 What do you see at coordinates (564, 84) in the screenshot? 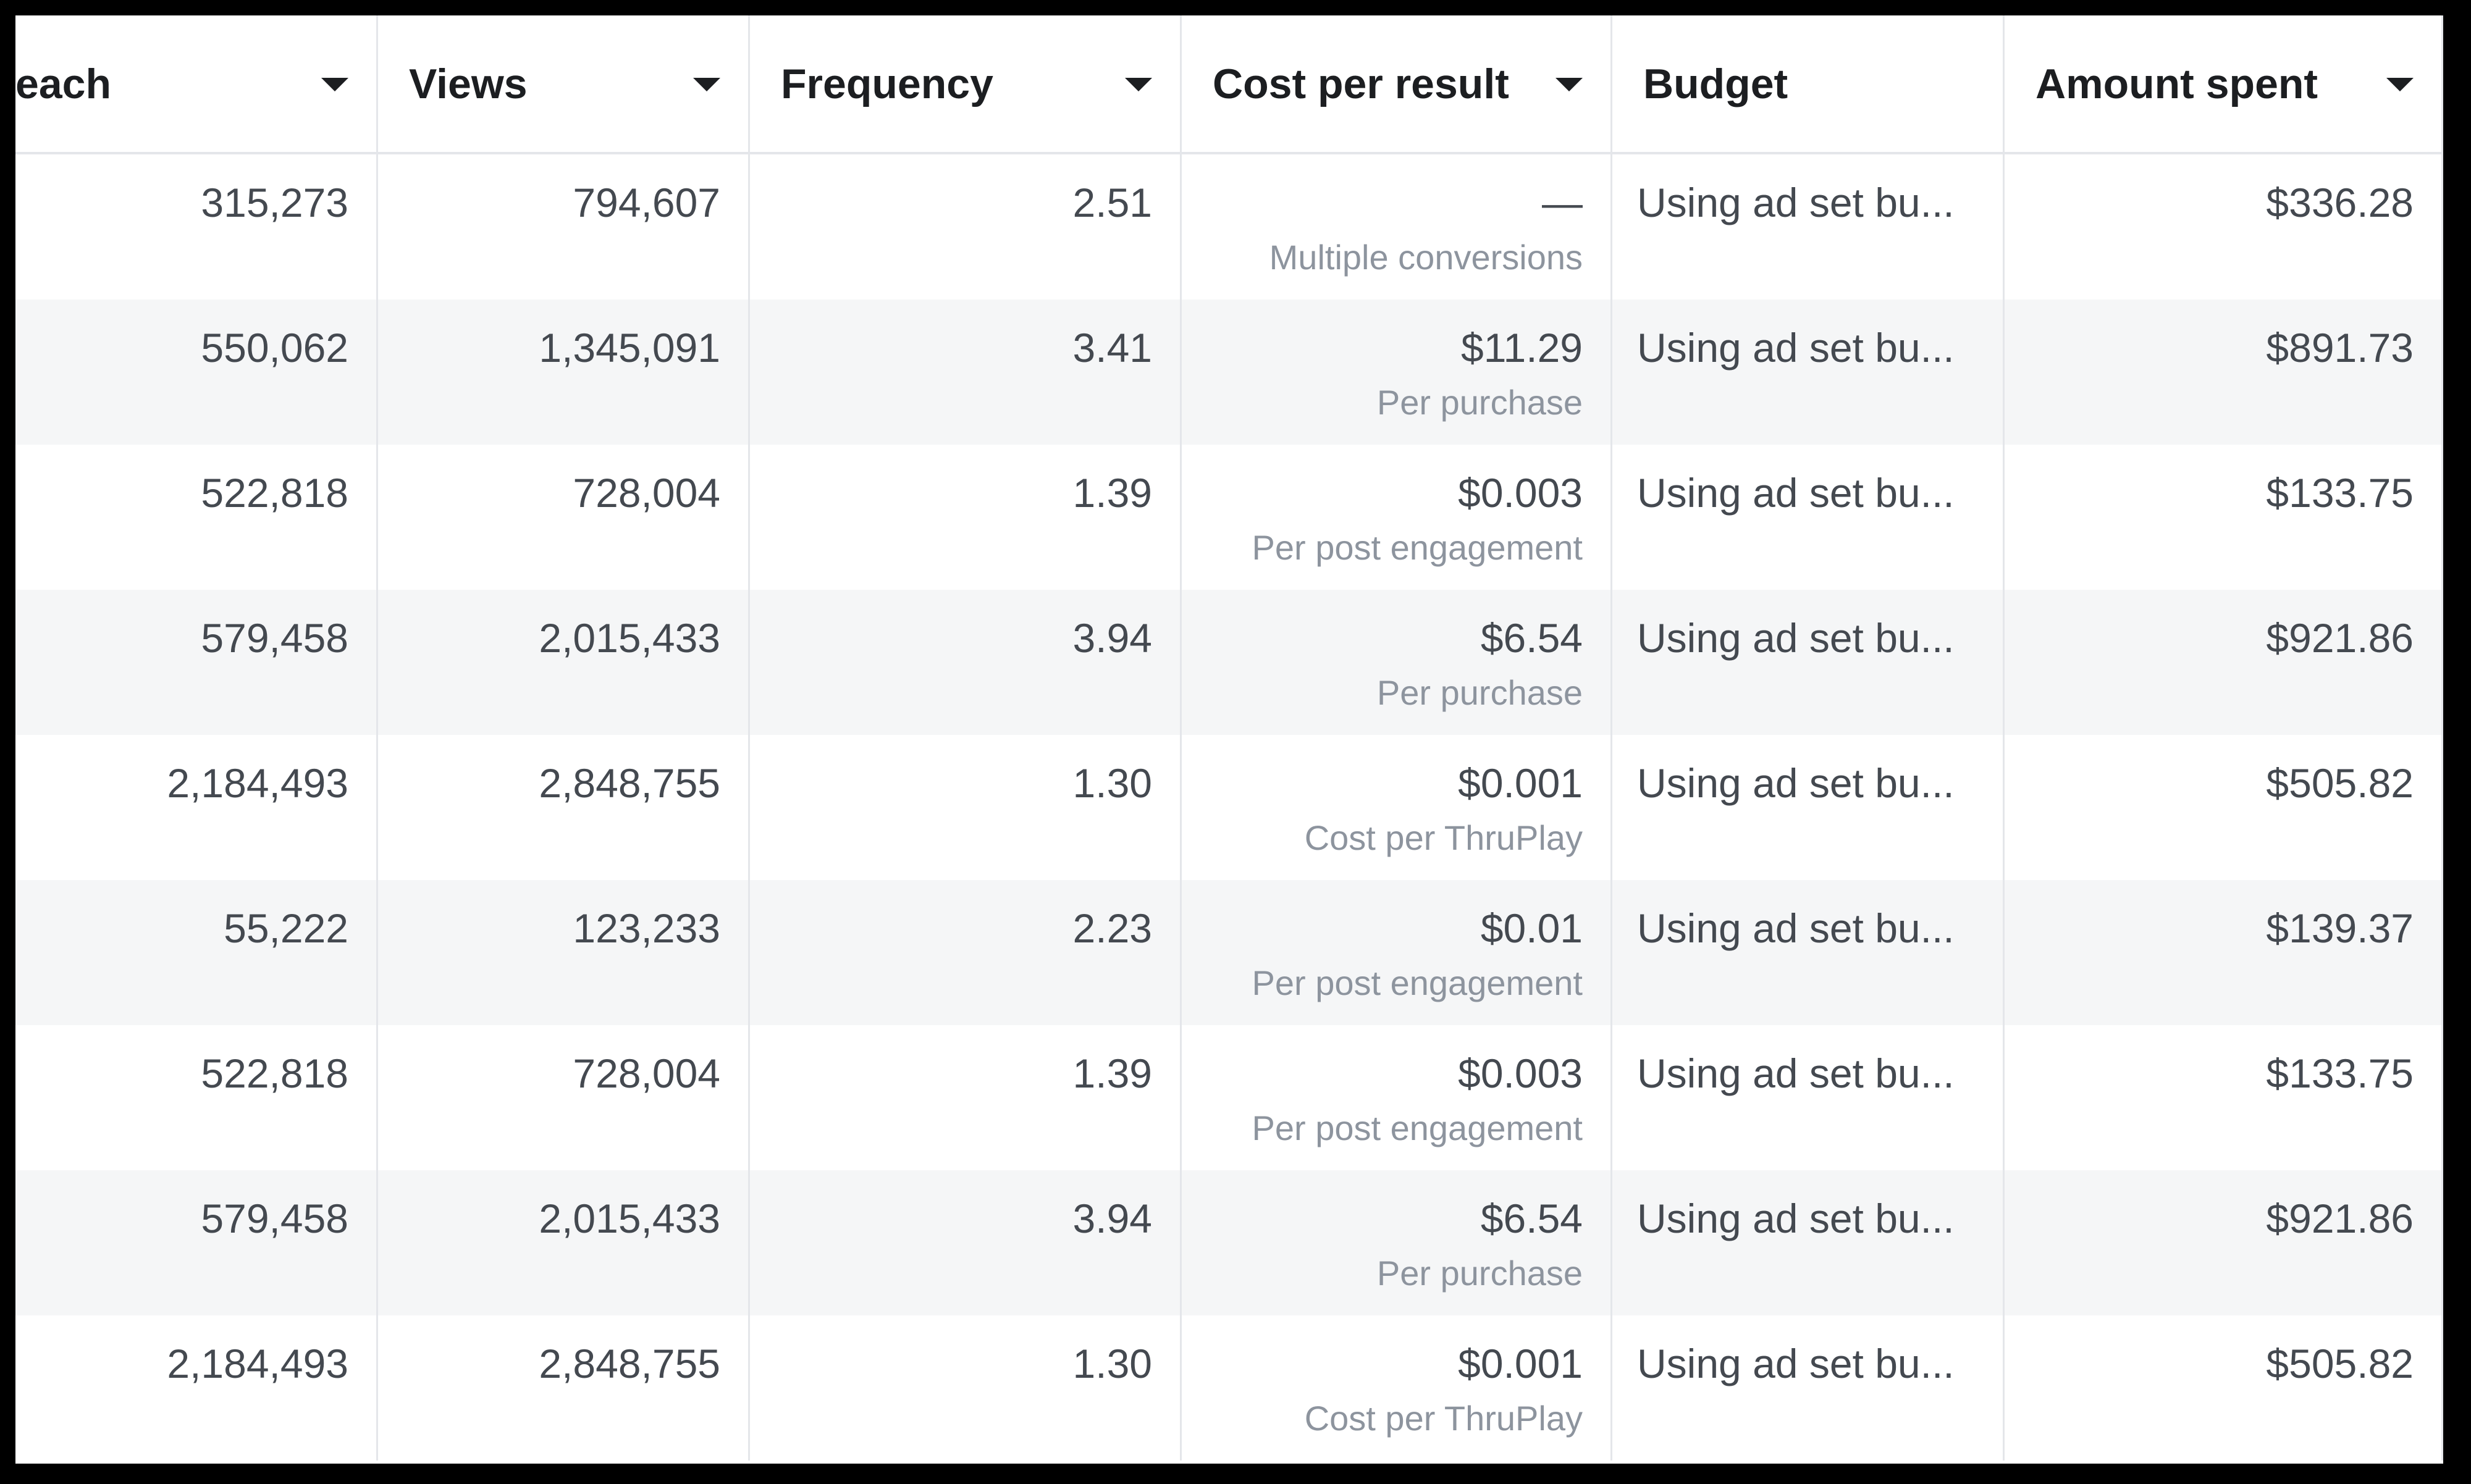
I see `column-header: Views` at bounding box center [564, 84].